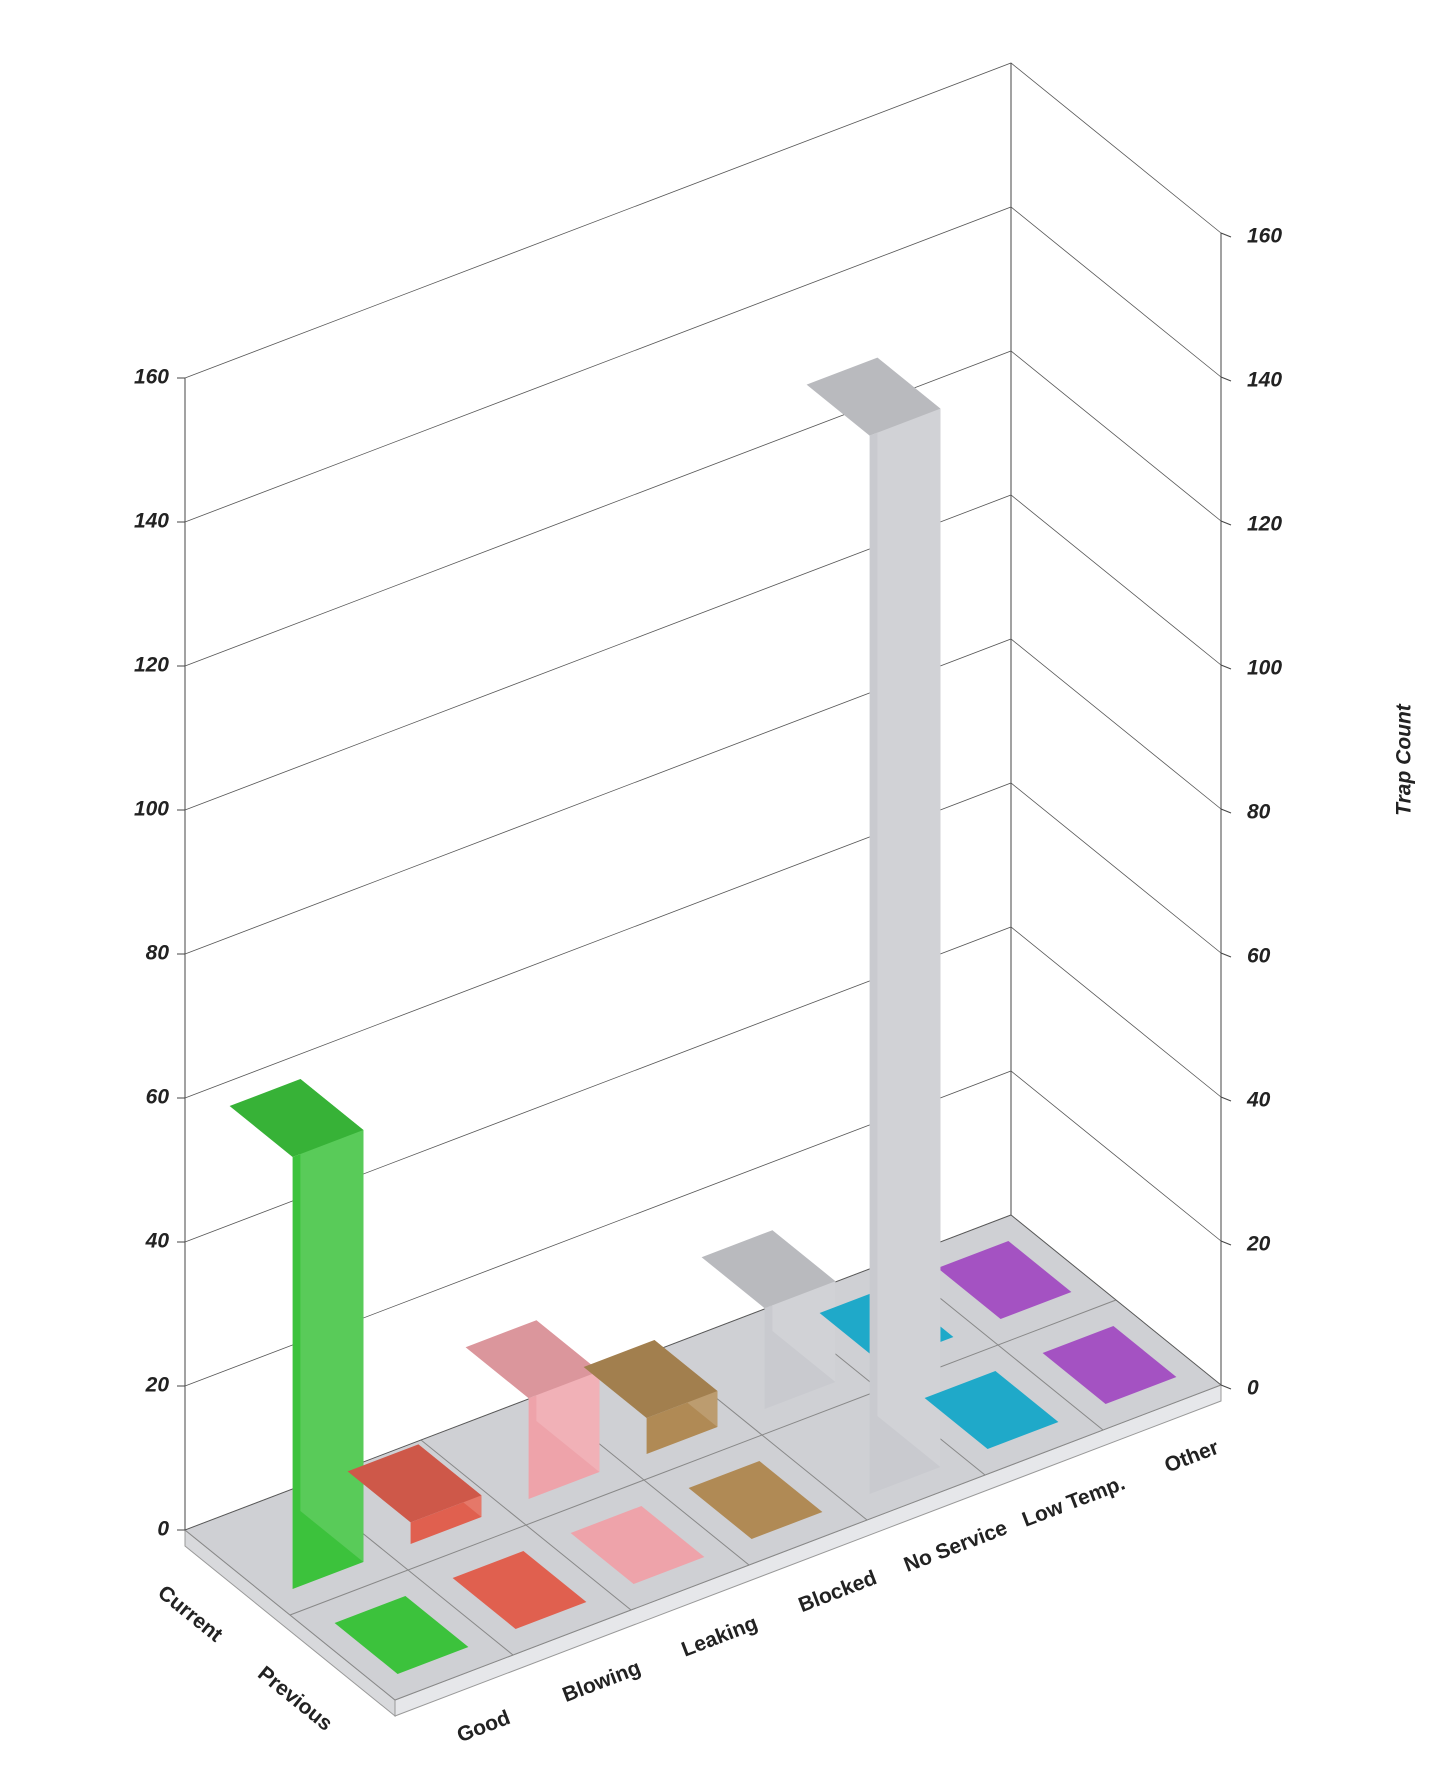 The height and width of the screenshot is (1773, 1447). Describe the element at coordinates (719, 1637) in the screenshot. I see `x-tick-label: Leaking` at that location.